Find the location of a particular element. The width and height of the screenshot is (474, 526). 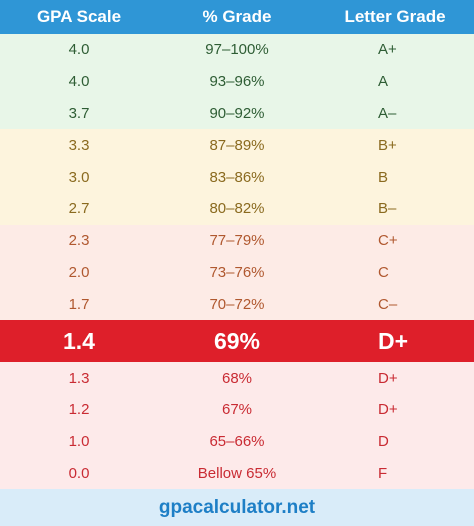

percent-cell: 83–86% is located at coordinates (237, 177).